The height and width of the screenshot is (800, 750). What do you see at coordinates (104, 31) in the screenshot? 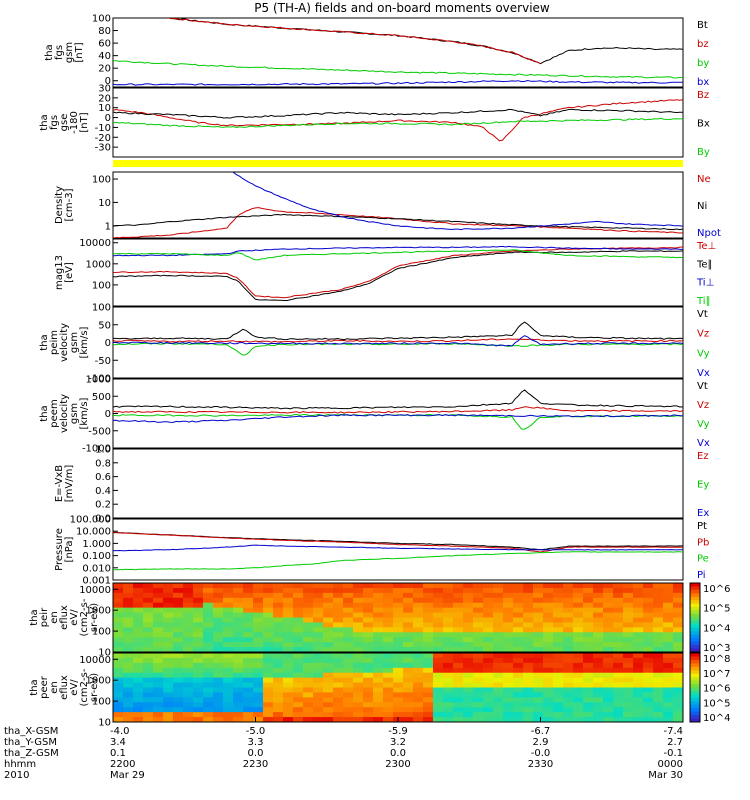
I see `y-tick-label: 80` at bounding box center [104, 31].